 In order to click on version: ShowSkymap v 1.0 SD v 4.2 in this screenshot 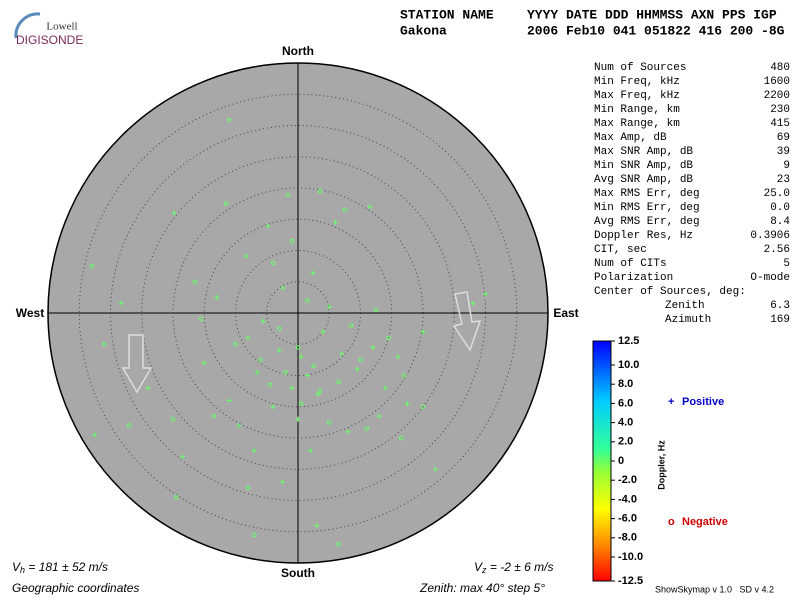, I will do `click(714, 589)`.